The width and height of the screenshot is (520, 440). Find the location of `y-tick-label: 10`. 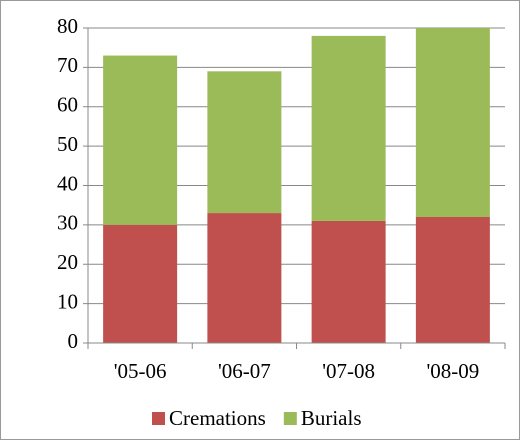

y-tick-label: 10 is located at coordinates (67, 301).